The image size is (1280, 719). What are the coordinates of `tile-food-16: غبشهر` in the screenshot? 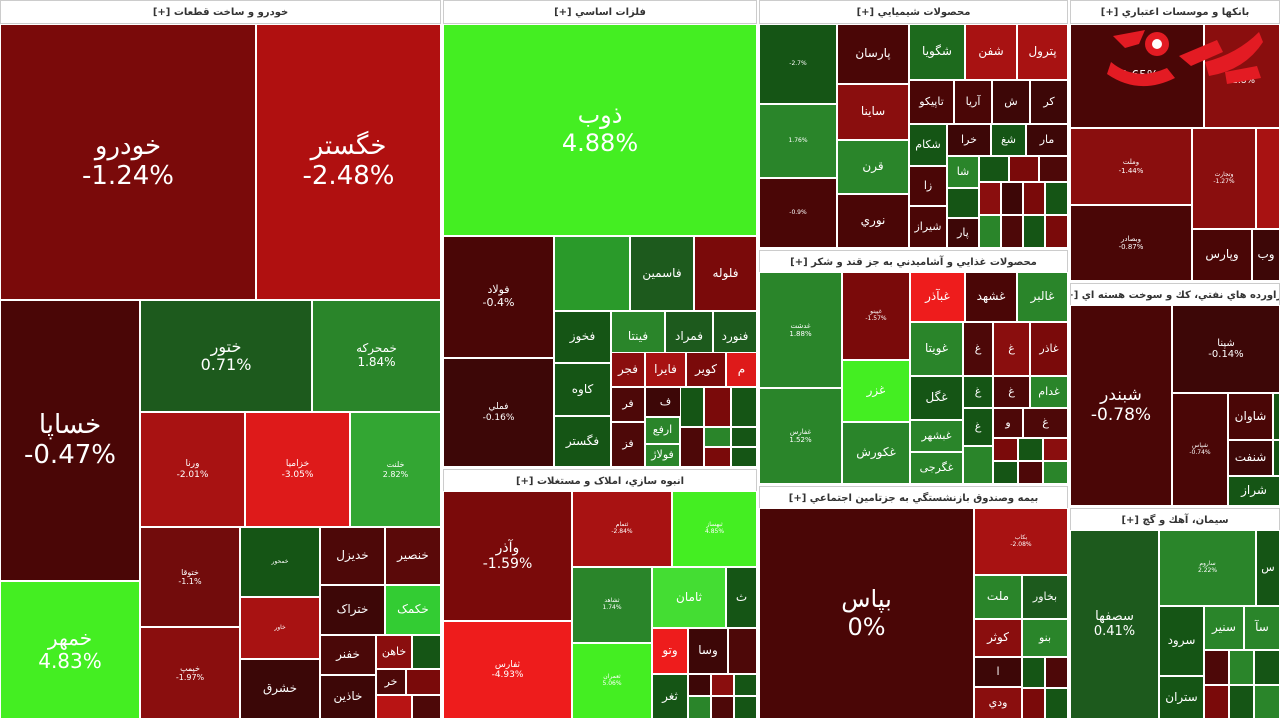 It's located at (936, 436).